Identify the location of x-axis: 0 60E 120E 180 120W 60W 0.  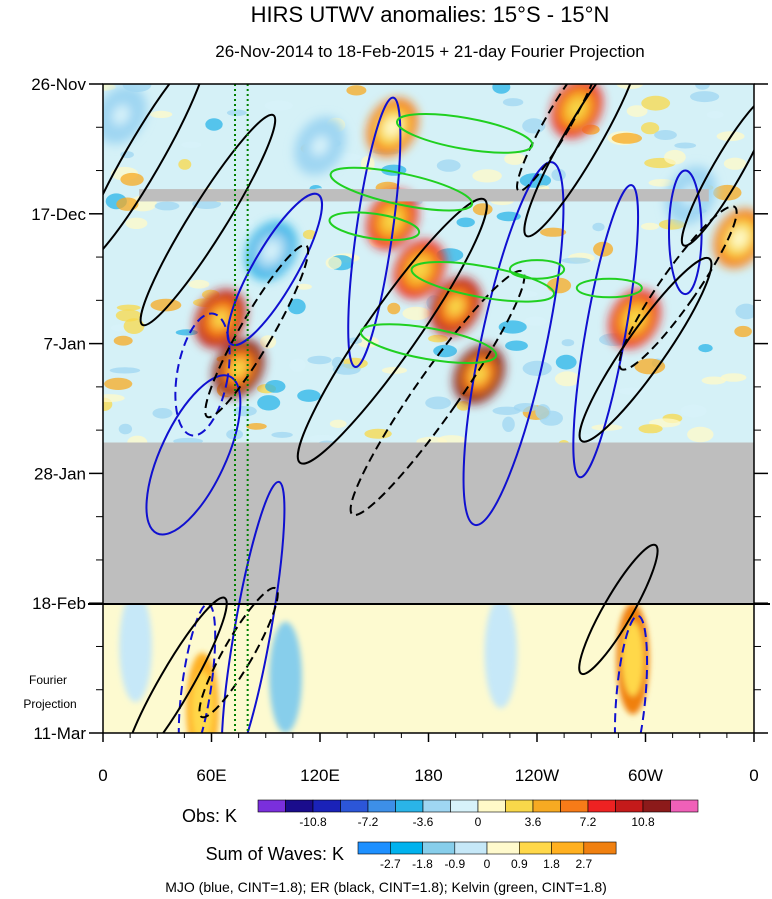
(428, 759).